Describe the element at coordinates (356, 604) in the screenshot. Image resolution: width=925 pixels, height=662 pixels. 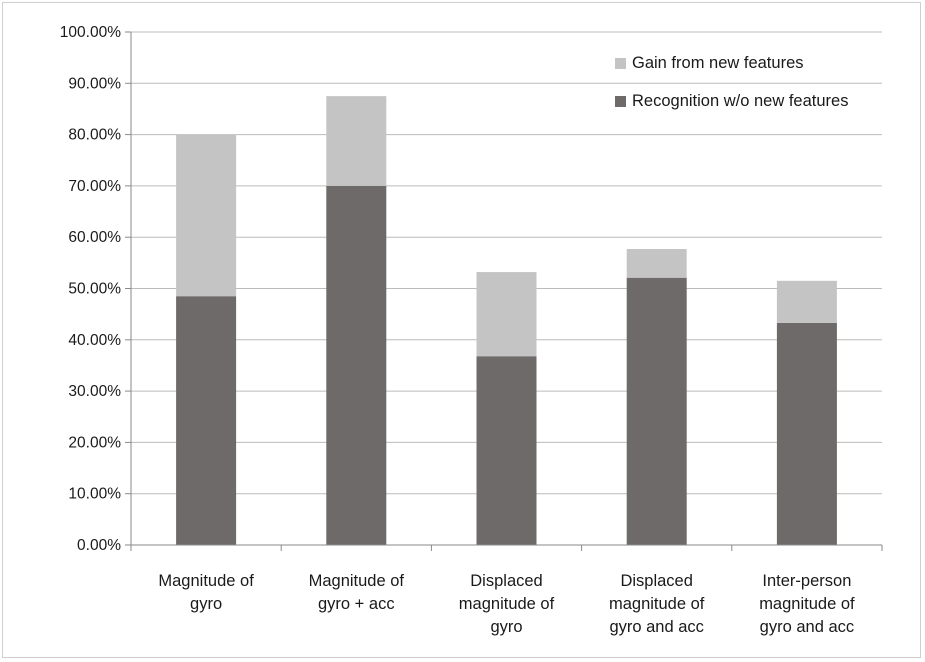
I see `x-category-label: gyro + acc` at that location.